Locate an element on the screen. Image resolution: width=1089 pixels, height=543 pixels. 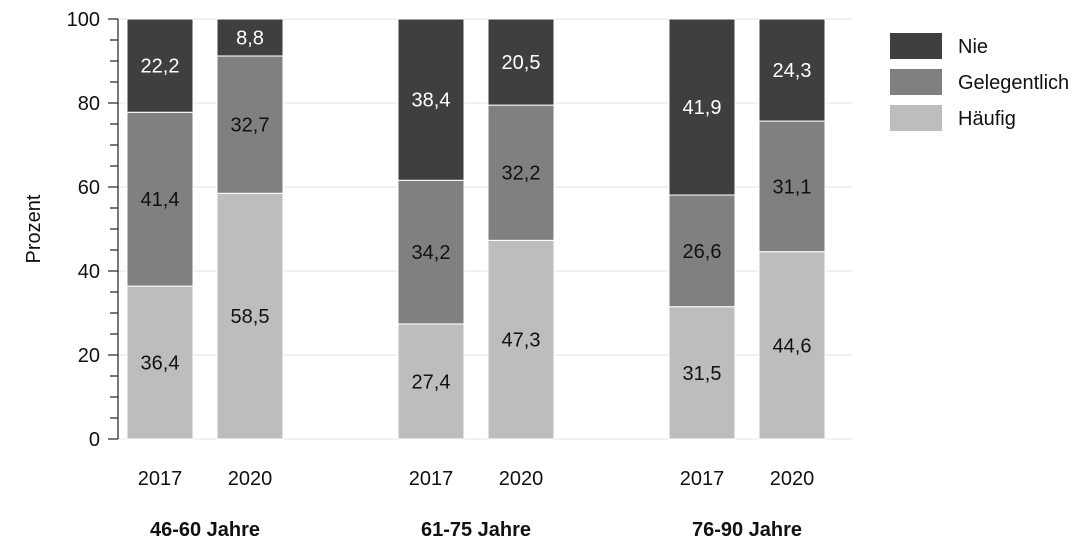
y-axis-label: Prozent is located at coordinates (34, 228).